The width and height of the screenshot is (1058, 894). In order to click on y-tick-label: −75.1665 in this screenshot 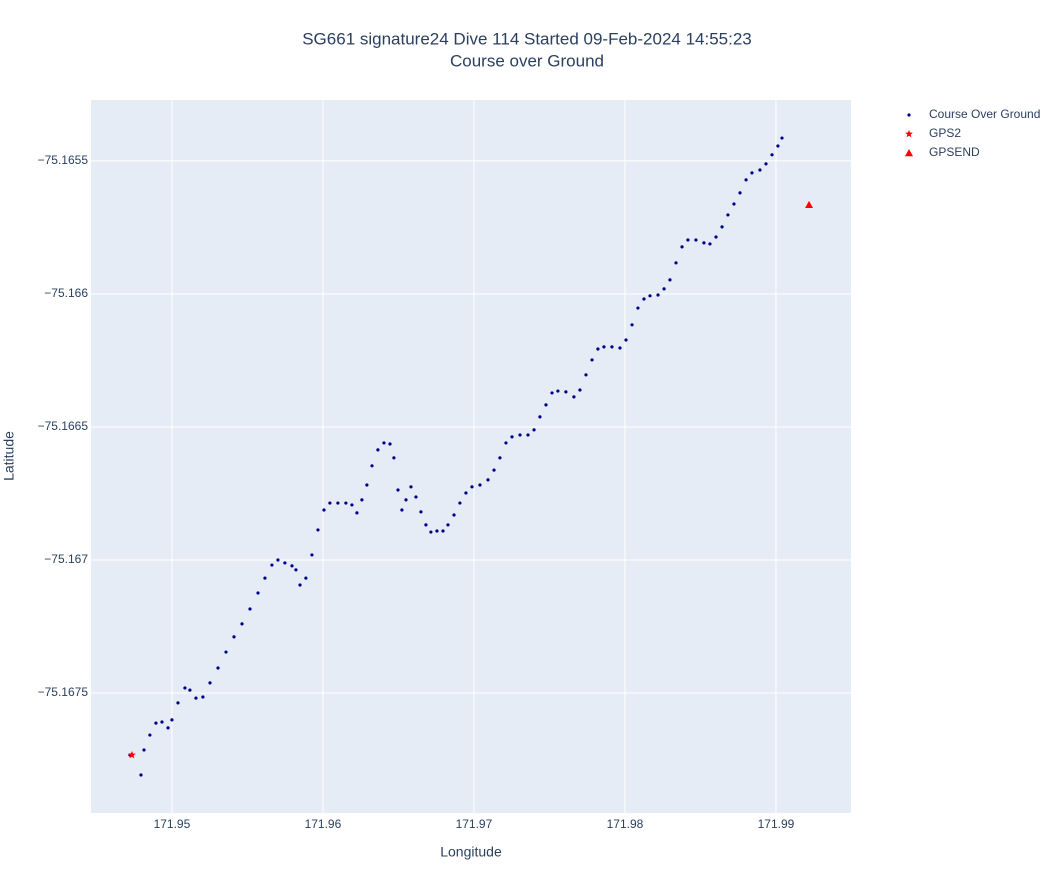, I will do `click(63, 426)`.